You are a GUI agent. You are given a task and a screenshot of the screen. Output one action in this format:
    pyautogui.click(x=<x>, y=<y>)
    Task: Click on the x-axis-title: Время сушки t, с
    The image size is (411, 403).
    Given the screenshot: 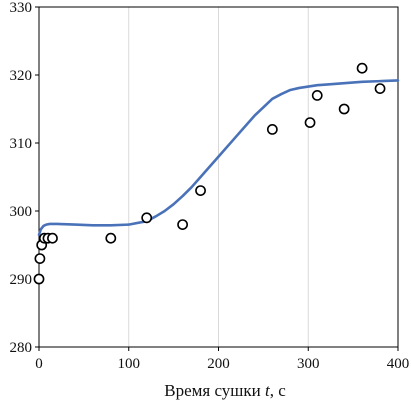 What is the action you would take?
    pyautogui.click(x=225, y=390)
    